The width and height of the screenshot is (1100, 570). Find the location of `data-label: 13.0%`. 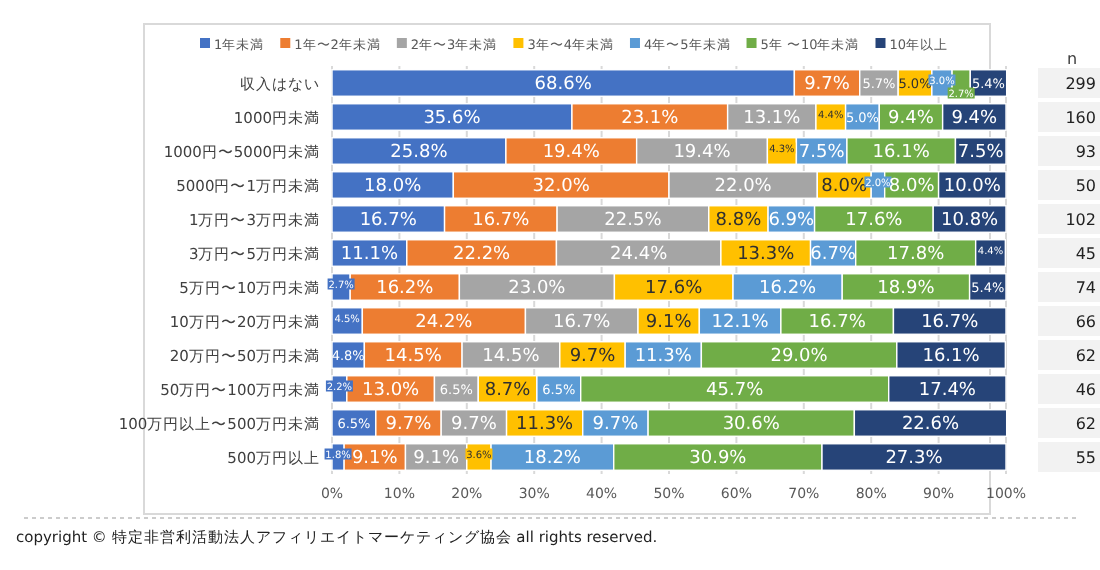

data-label: 13.0% is located at coordinates (391, 391).